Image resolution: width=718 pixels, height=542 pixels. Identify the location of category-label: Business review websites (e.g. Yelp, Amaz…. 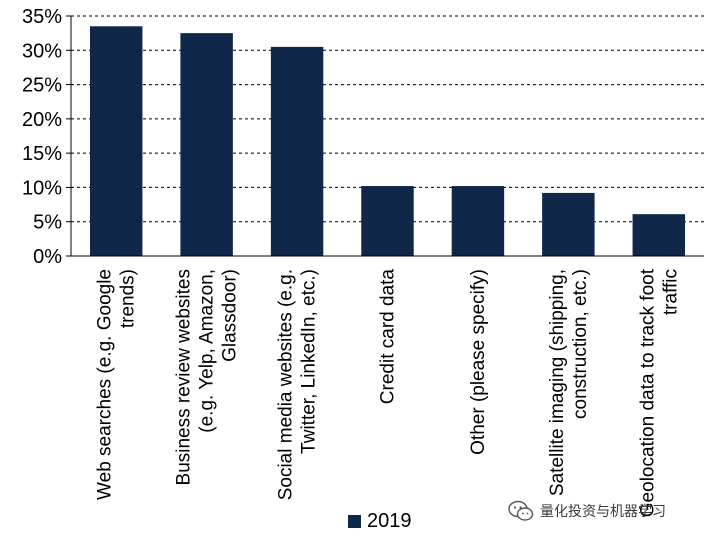
(207, 377).